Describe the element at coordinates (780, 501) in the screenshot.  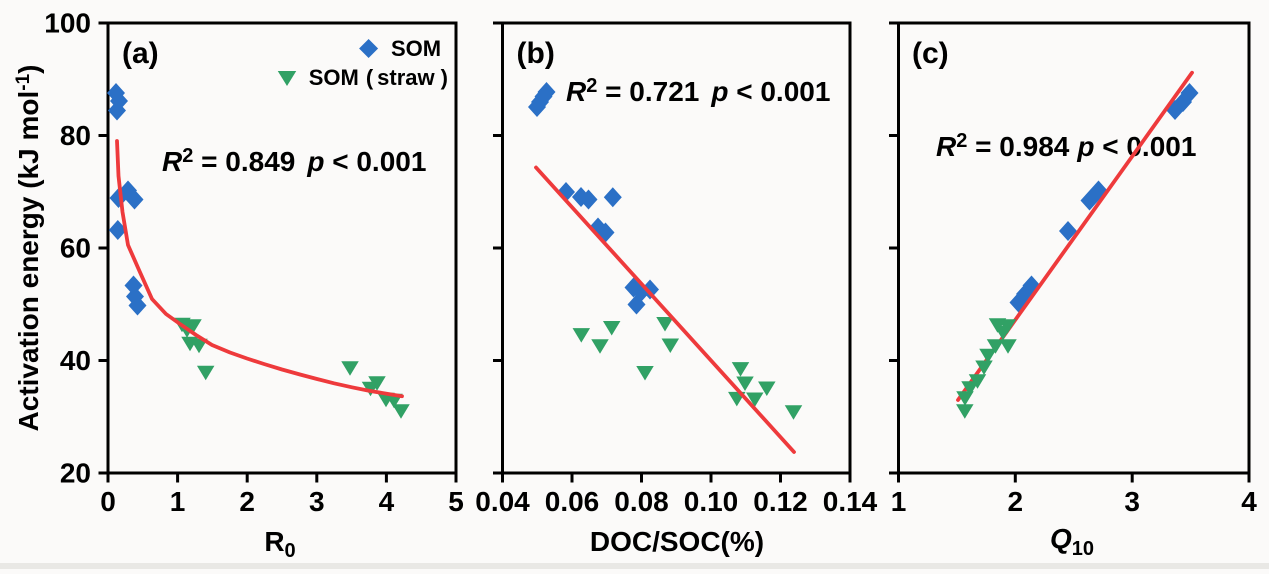
I see `svg-text: 0.12` at that location.